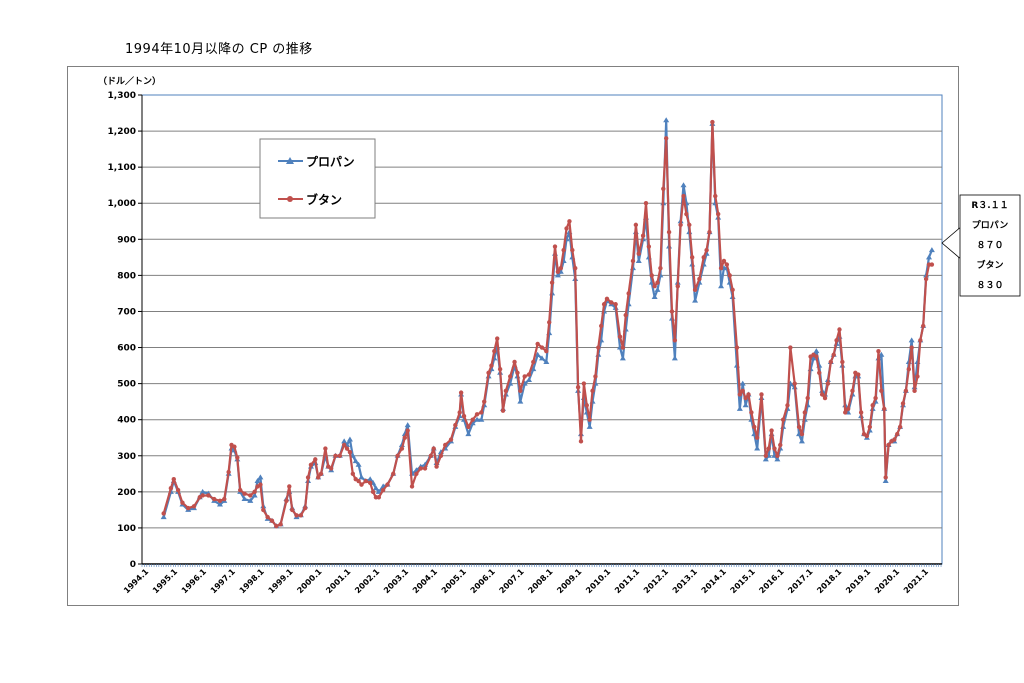 This screenshot has width=1024, height=683. Describe the element at coordinates (627, 581) in the screenshot. I see `x-tick-label: 2011.1` at that location.